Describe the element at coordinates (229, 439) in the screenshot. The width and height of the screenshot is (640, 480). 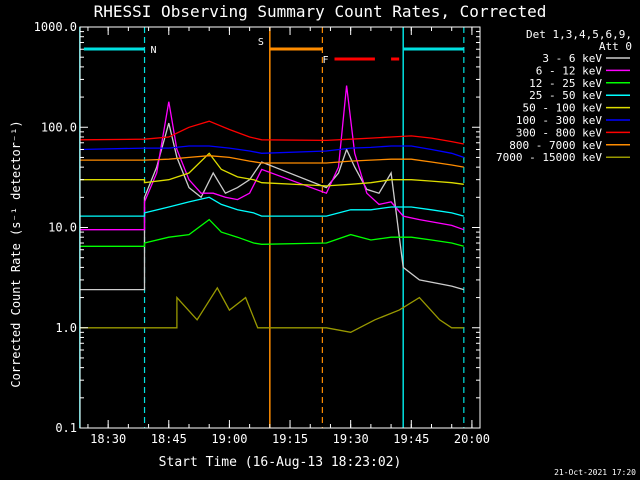
I see `x-tick-label-2: 19:00` at that location.